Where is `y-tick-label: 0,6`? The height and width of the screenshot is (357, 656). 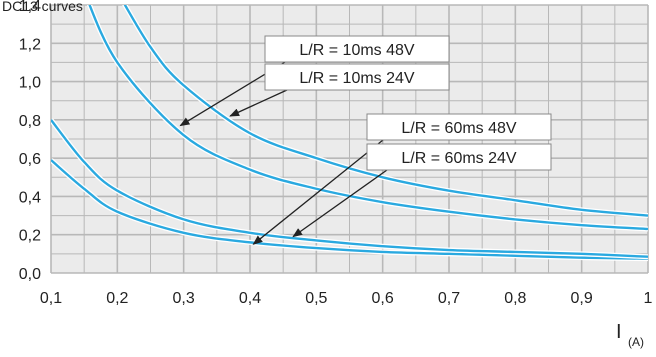 y-tick-label: 0,6 is located at coordinates (30, 159).